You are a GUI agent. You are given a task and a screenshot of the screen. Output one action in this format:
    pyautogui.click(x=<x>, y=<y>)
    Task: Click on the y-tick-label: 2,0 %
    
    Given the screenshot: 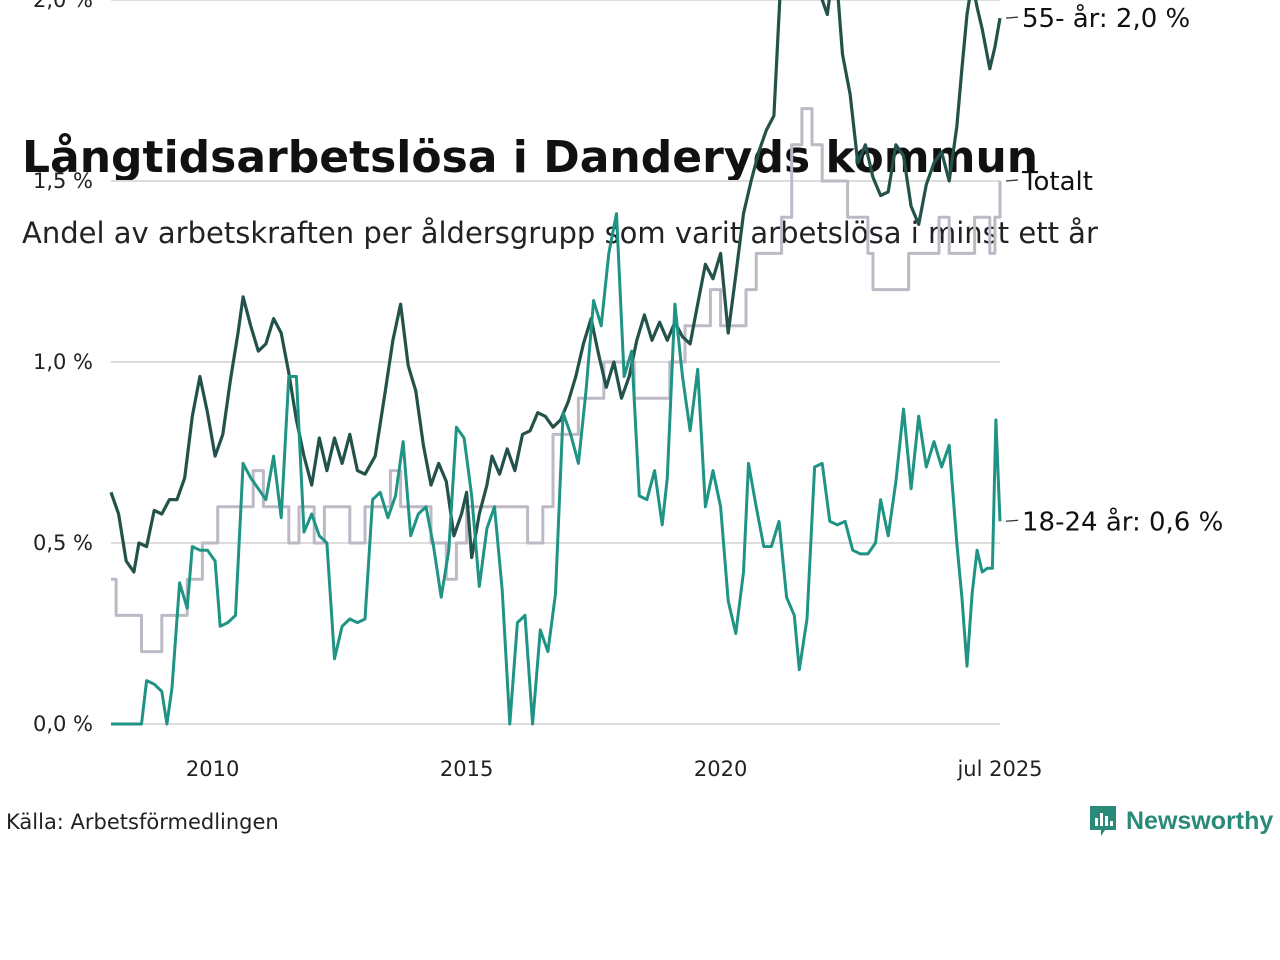 What is the action you would take?
    pyautogui.click(x=63, y=6)
    